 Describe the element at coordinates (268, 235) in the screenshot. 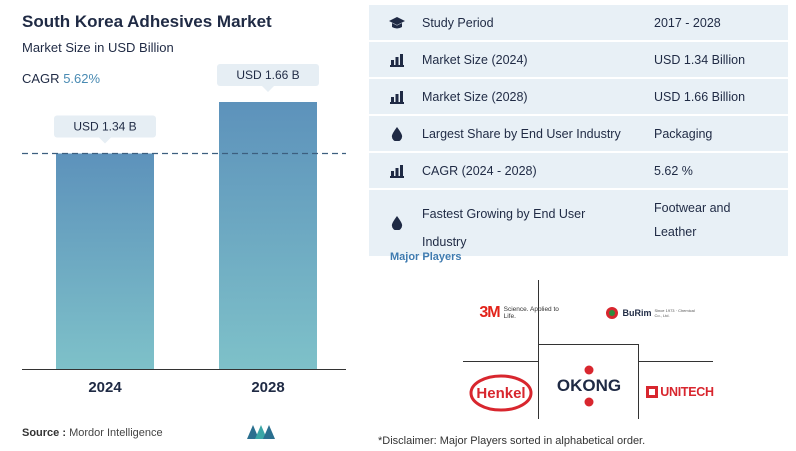

I see `bar-2028` at that location.